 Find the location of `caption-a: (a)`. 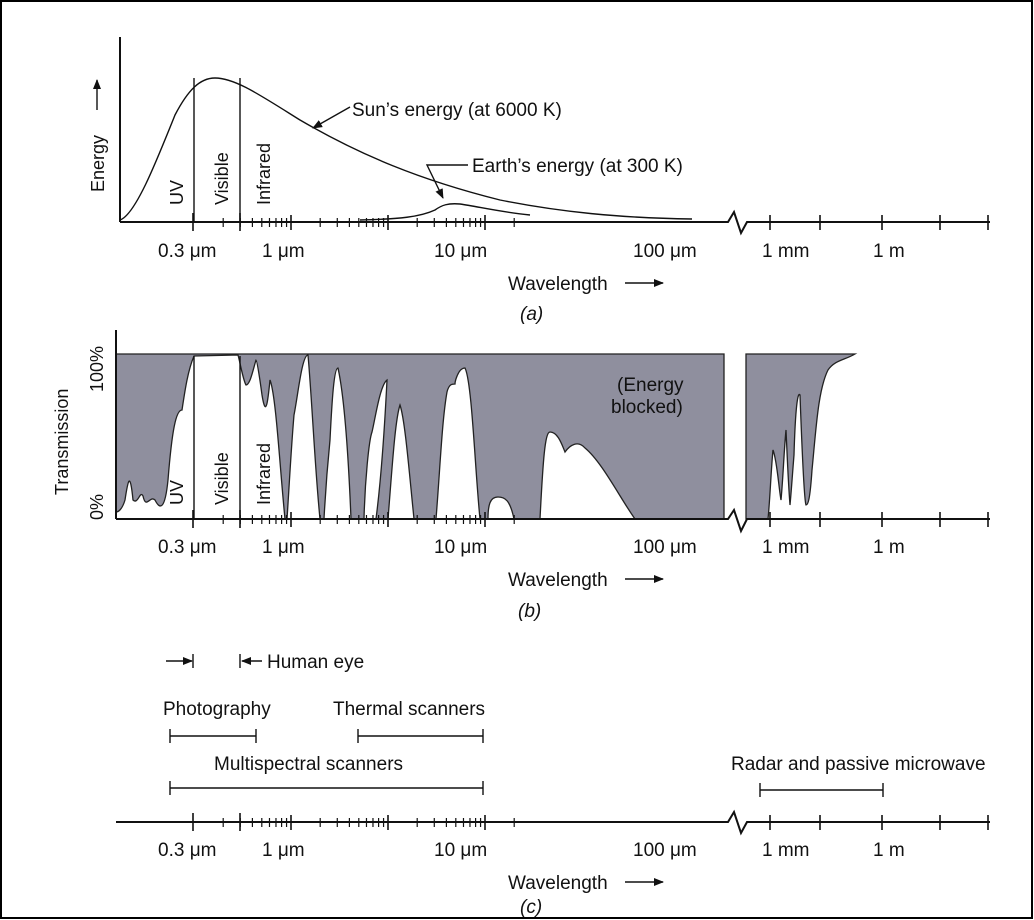

caption-a: (a) is located at coordinates (531, 314).